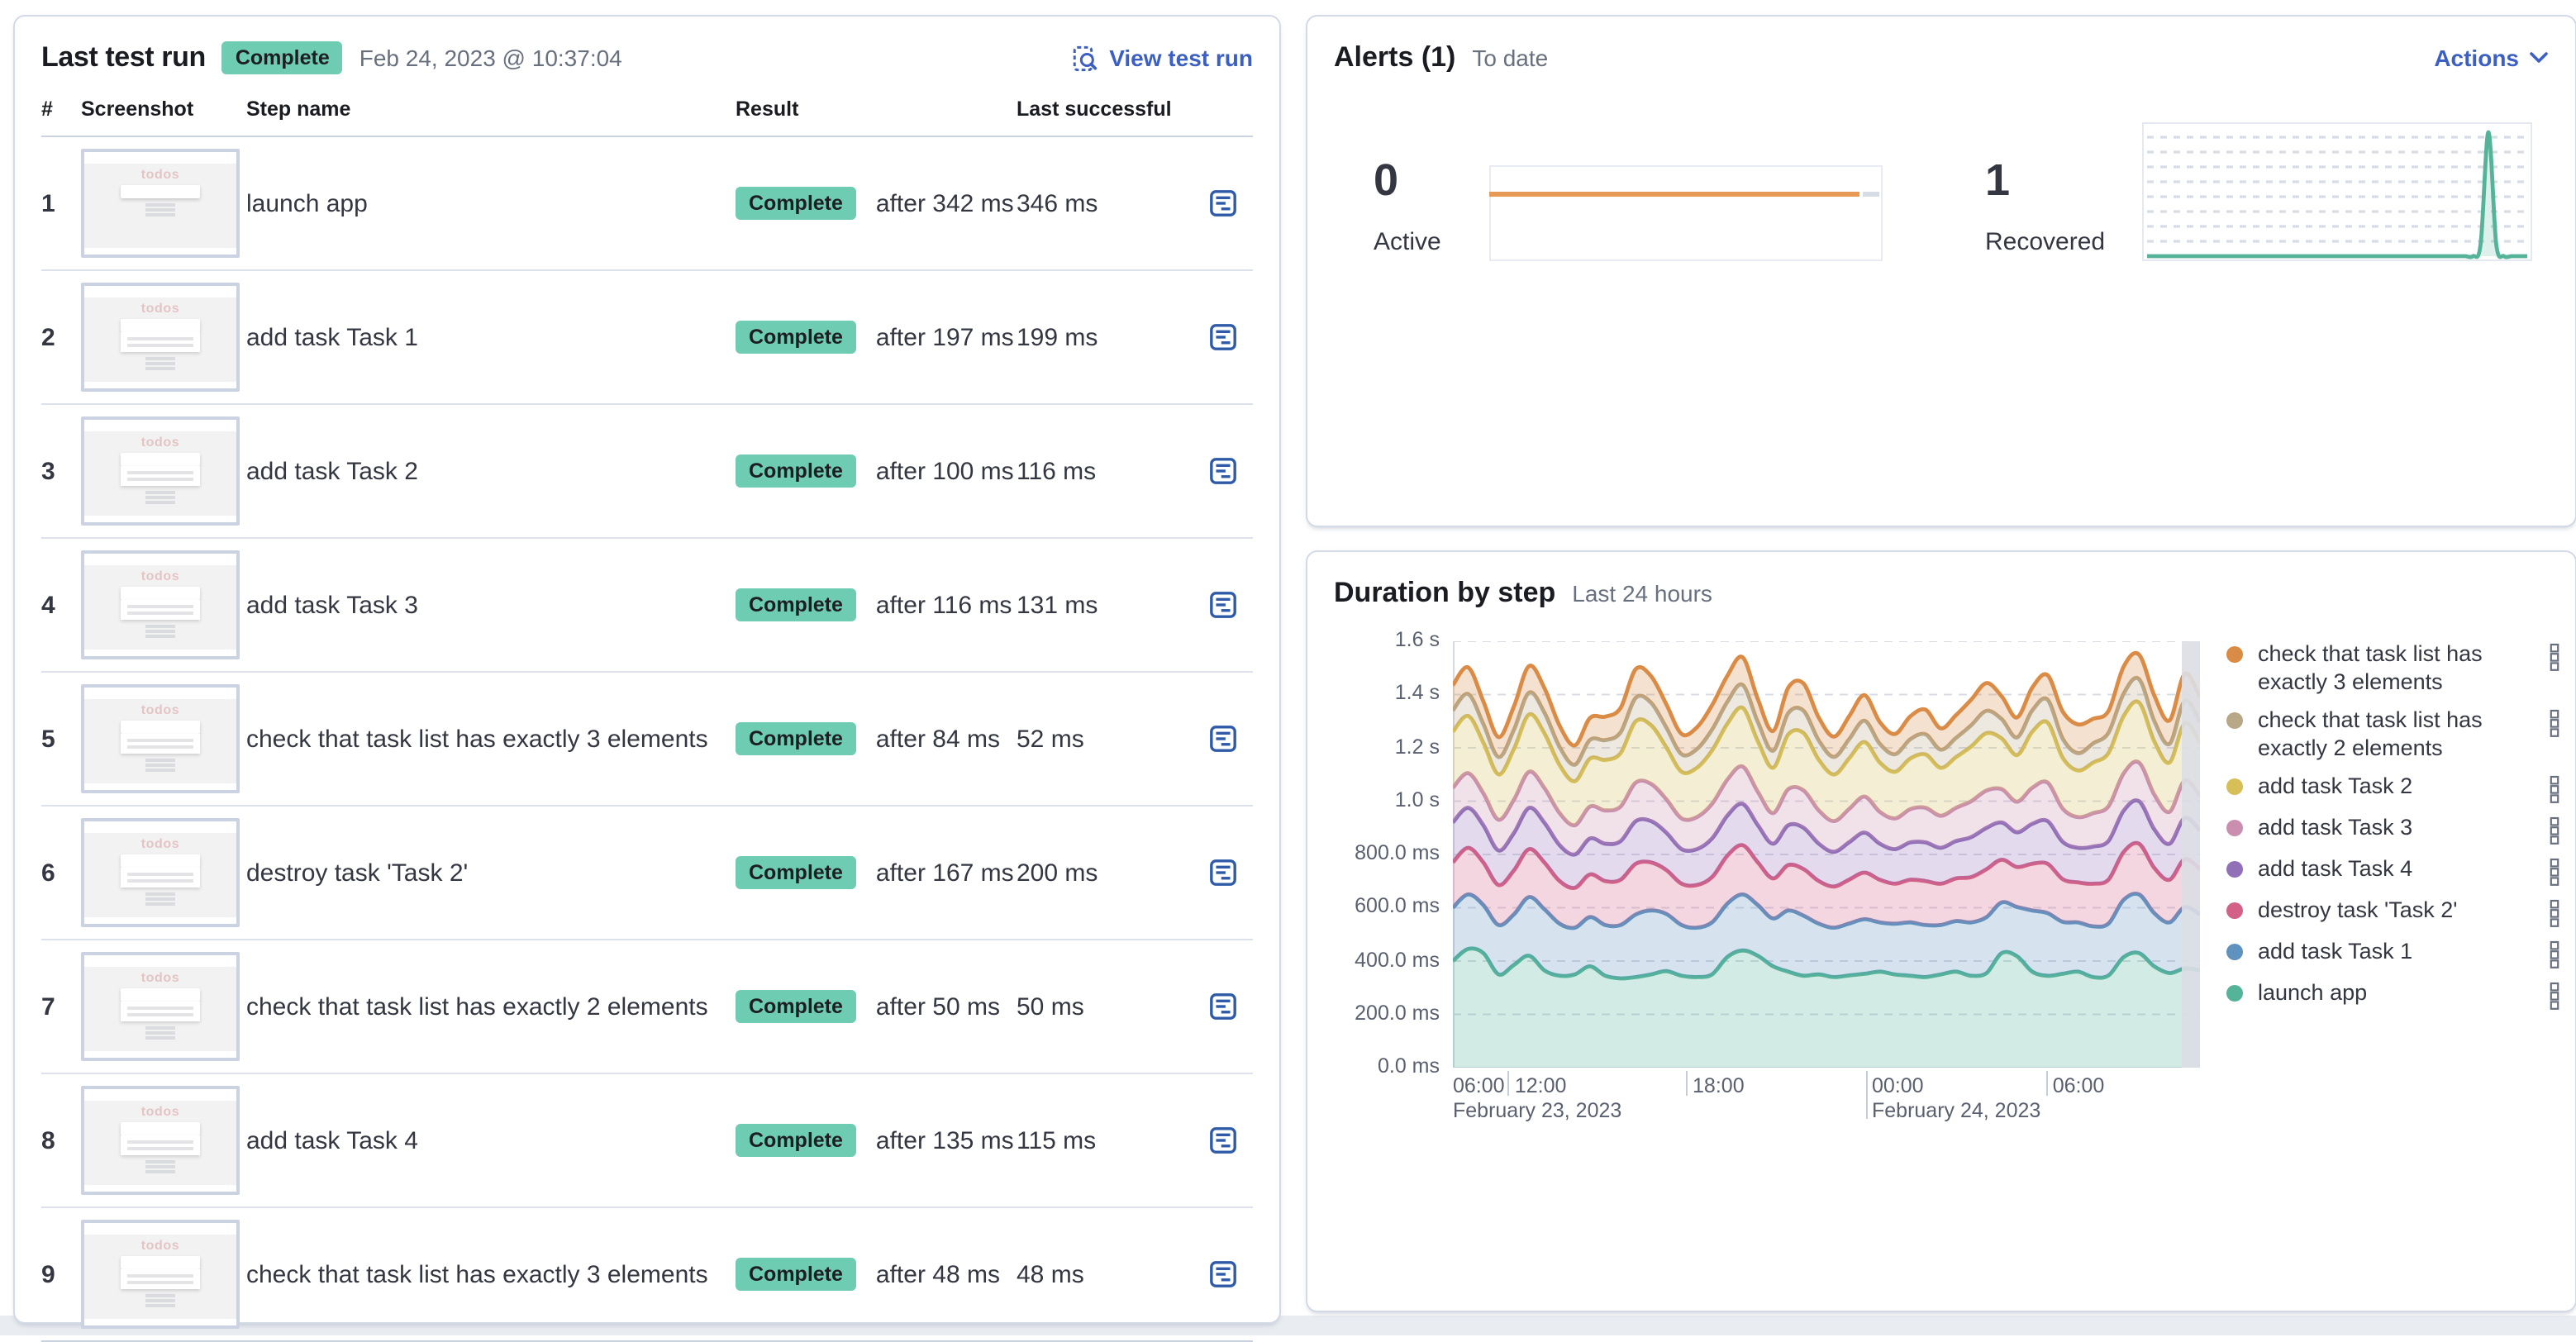 The width and height of the screenshot is (2576, 1342). I want to click on inspect-icon, so click(1086, 58).